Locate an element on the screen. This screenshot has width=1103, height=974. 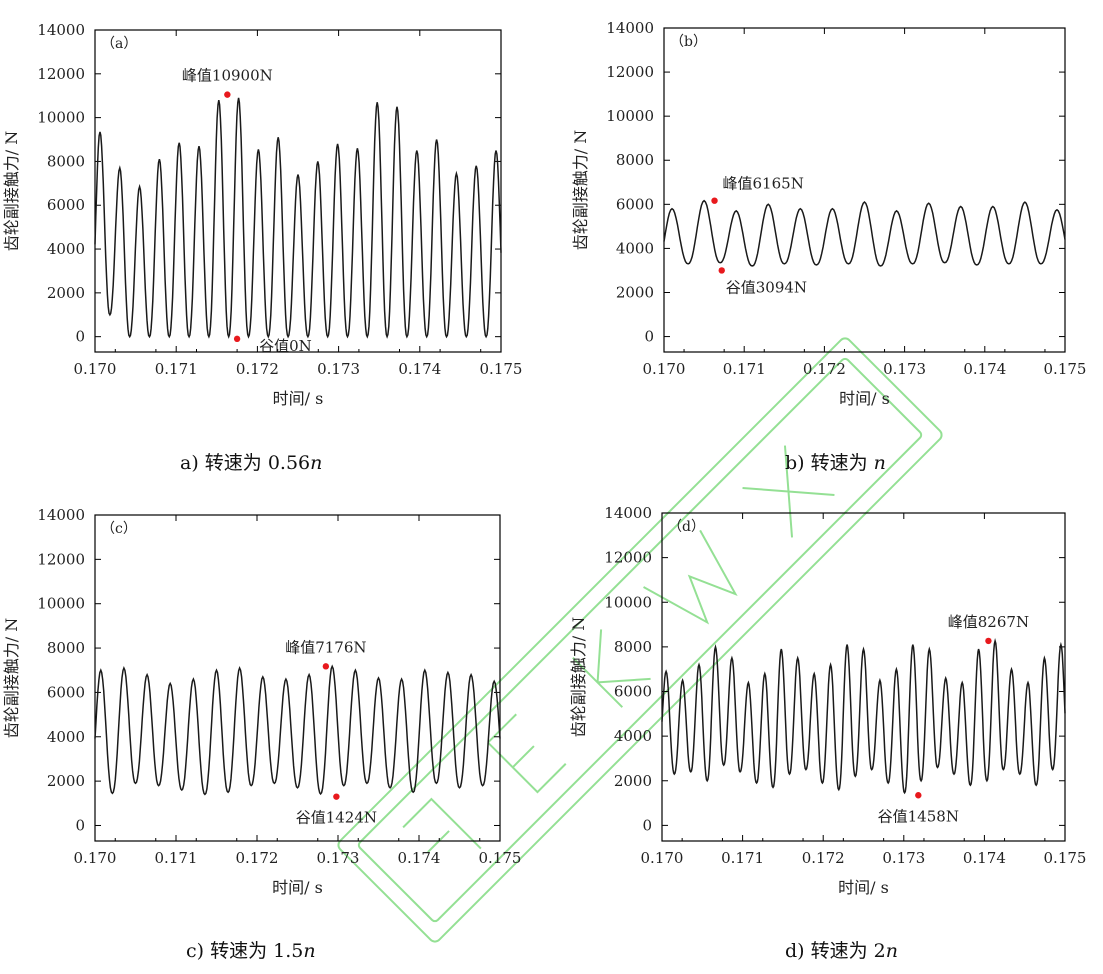
caption-d: d) 转速为 2n is located at coordinates (841, 951).